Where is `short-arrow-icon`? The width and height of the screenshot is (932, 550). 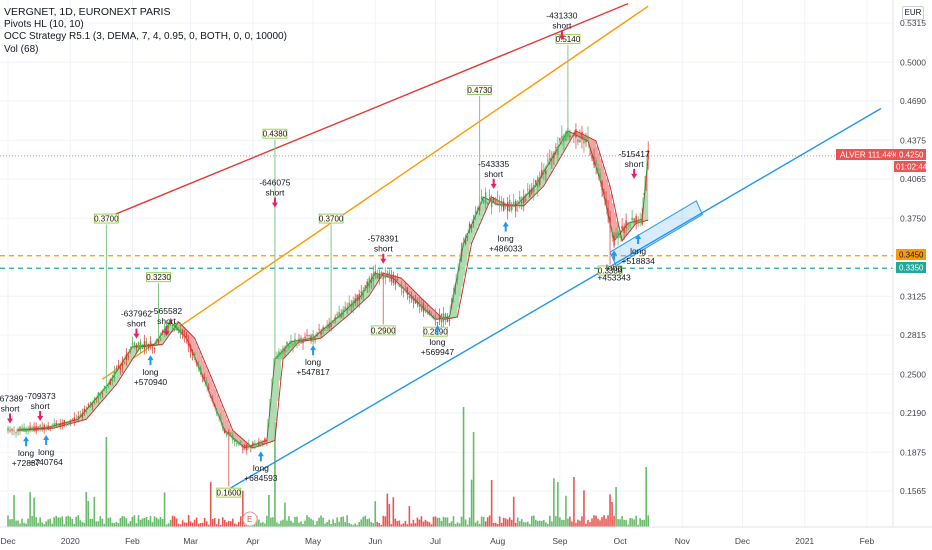 short-arrow-icon is located at coordinates (634, 173).